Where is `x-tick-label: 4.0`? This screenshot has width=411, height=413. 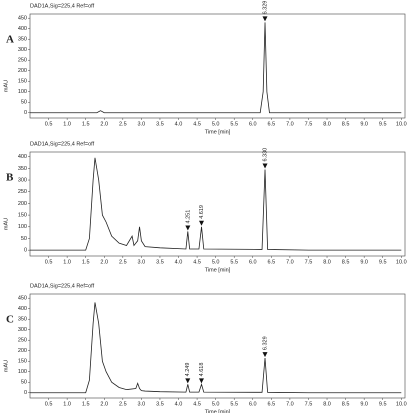 x-tick-label: 4.0 is located at coordinates (179, 124).